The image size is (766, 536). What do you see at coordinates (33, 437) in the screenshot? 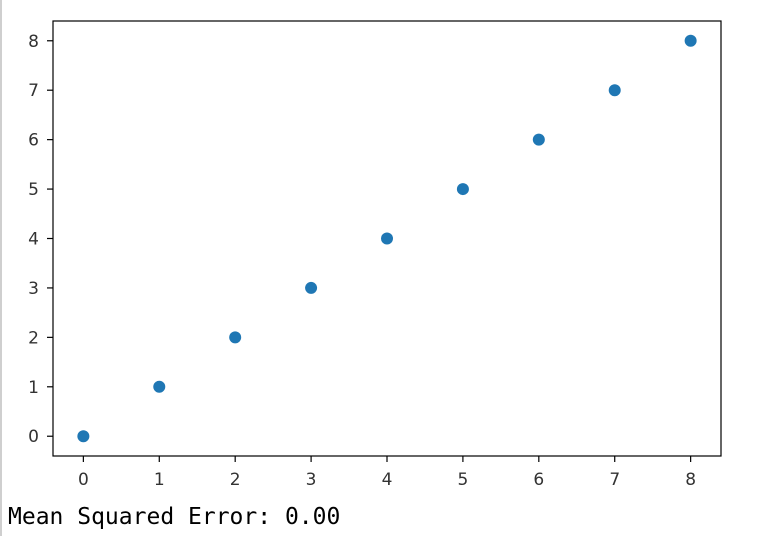
I see `y-tick-label: 0` at bounding box center [33, 437].